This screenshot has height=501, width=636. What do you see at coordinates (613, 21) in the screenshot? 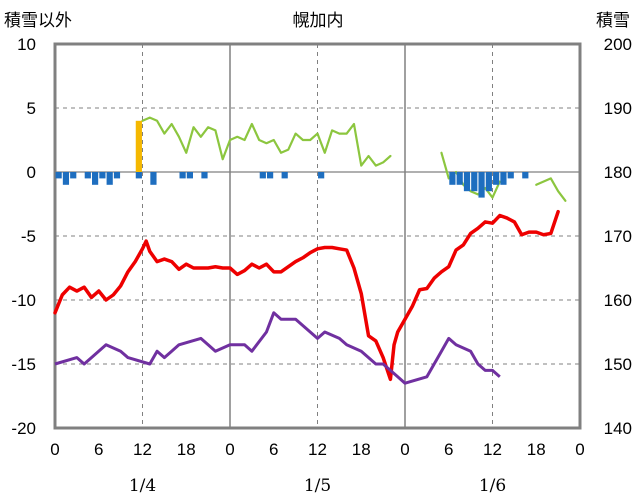
I see `right-axis-title: 積雪` at bounding box center [613, 21].